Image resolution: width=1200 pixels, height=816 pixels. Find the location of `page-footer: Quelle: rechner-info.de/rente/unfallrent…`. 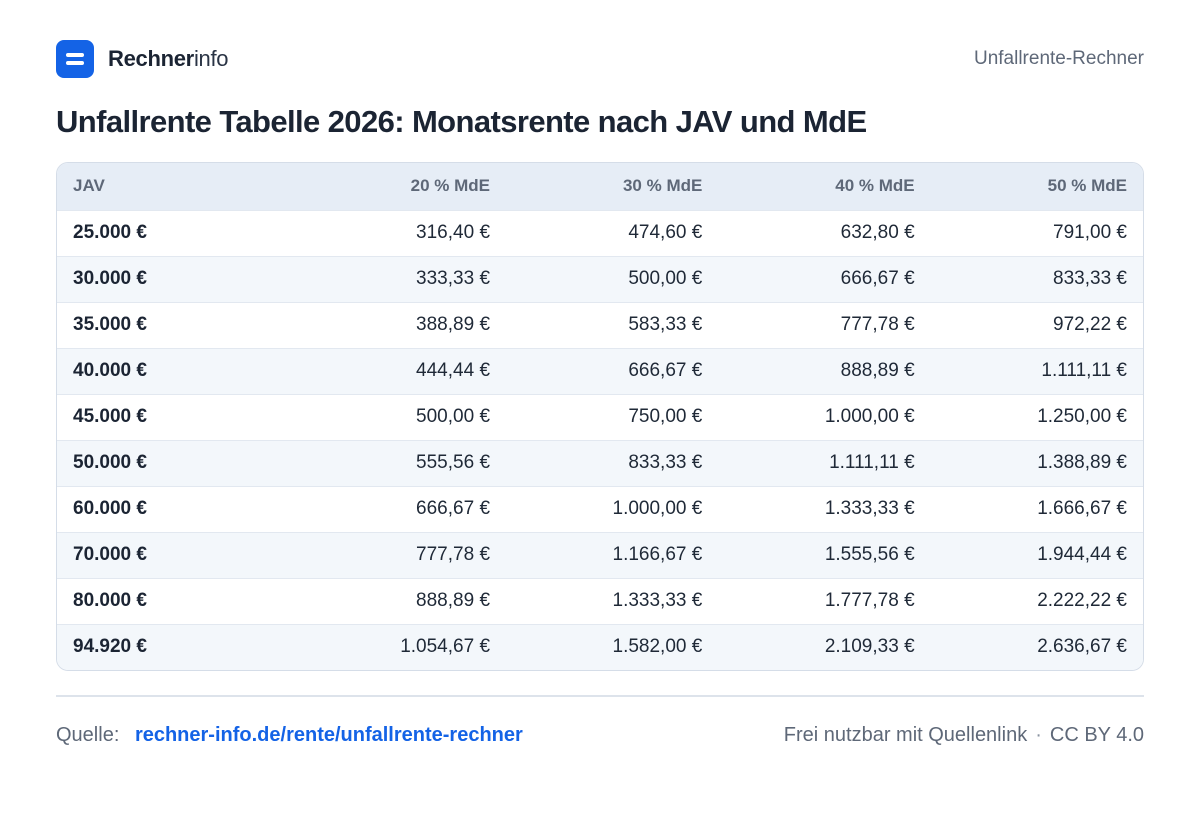

page-footer: Quelle: rechner-info.de/rente/unfallrent… is located at coordinates (600, 735).